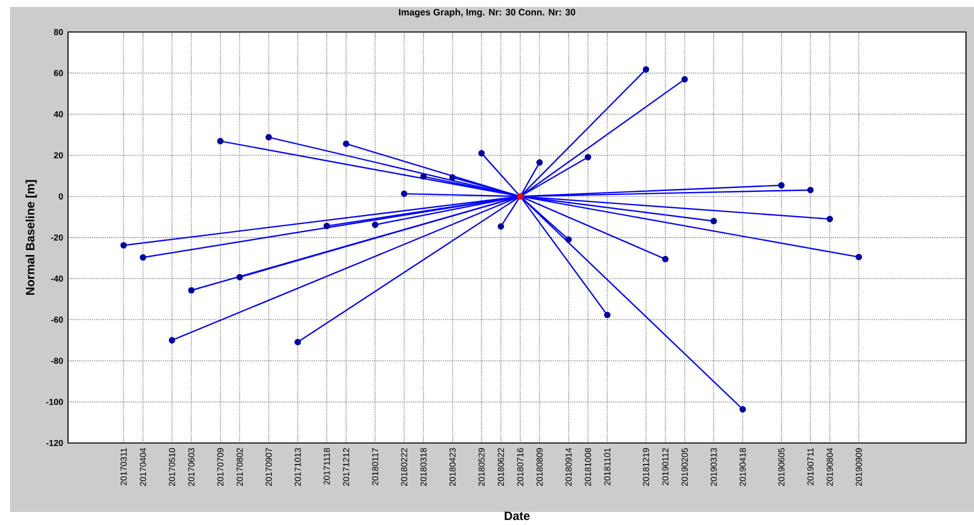 The width and height of the screenshot is (974, 525). Describe the element at coordinates (375, 467) in the screenshot. I see `x-tick-label: 20180117` at that location.